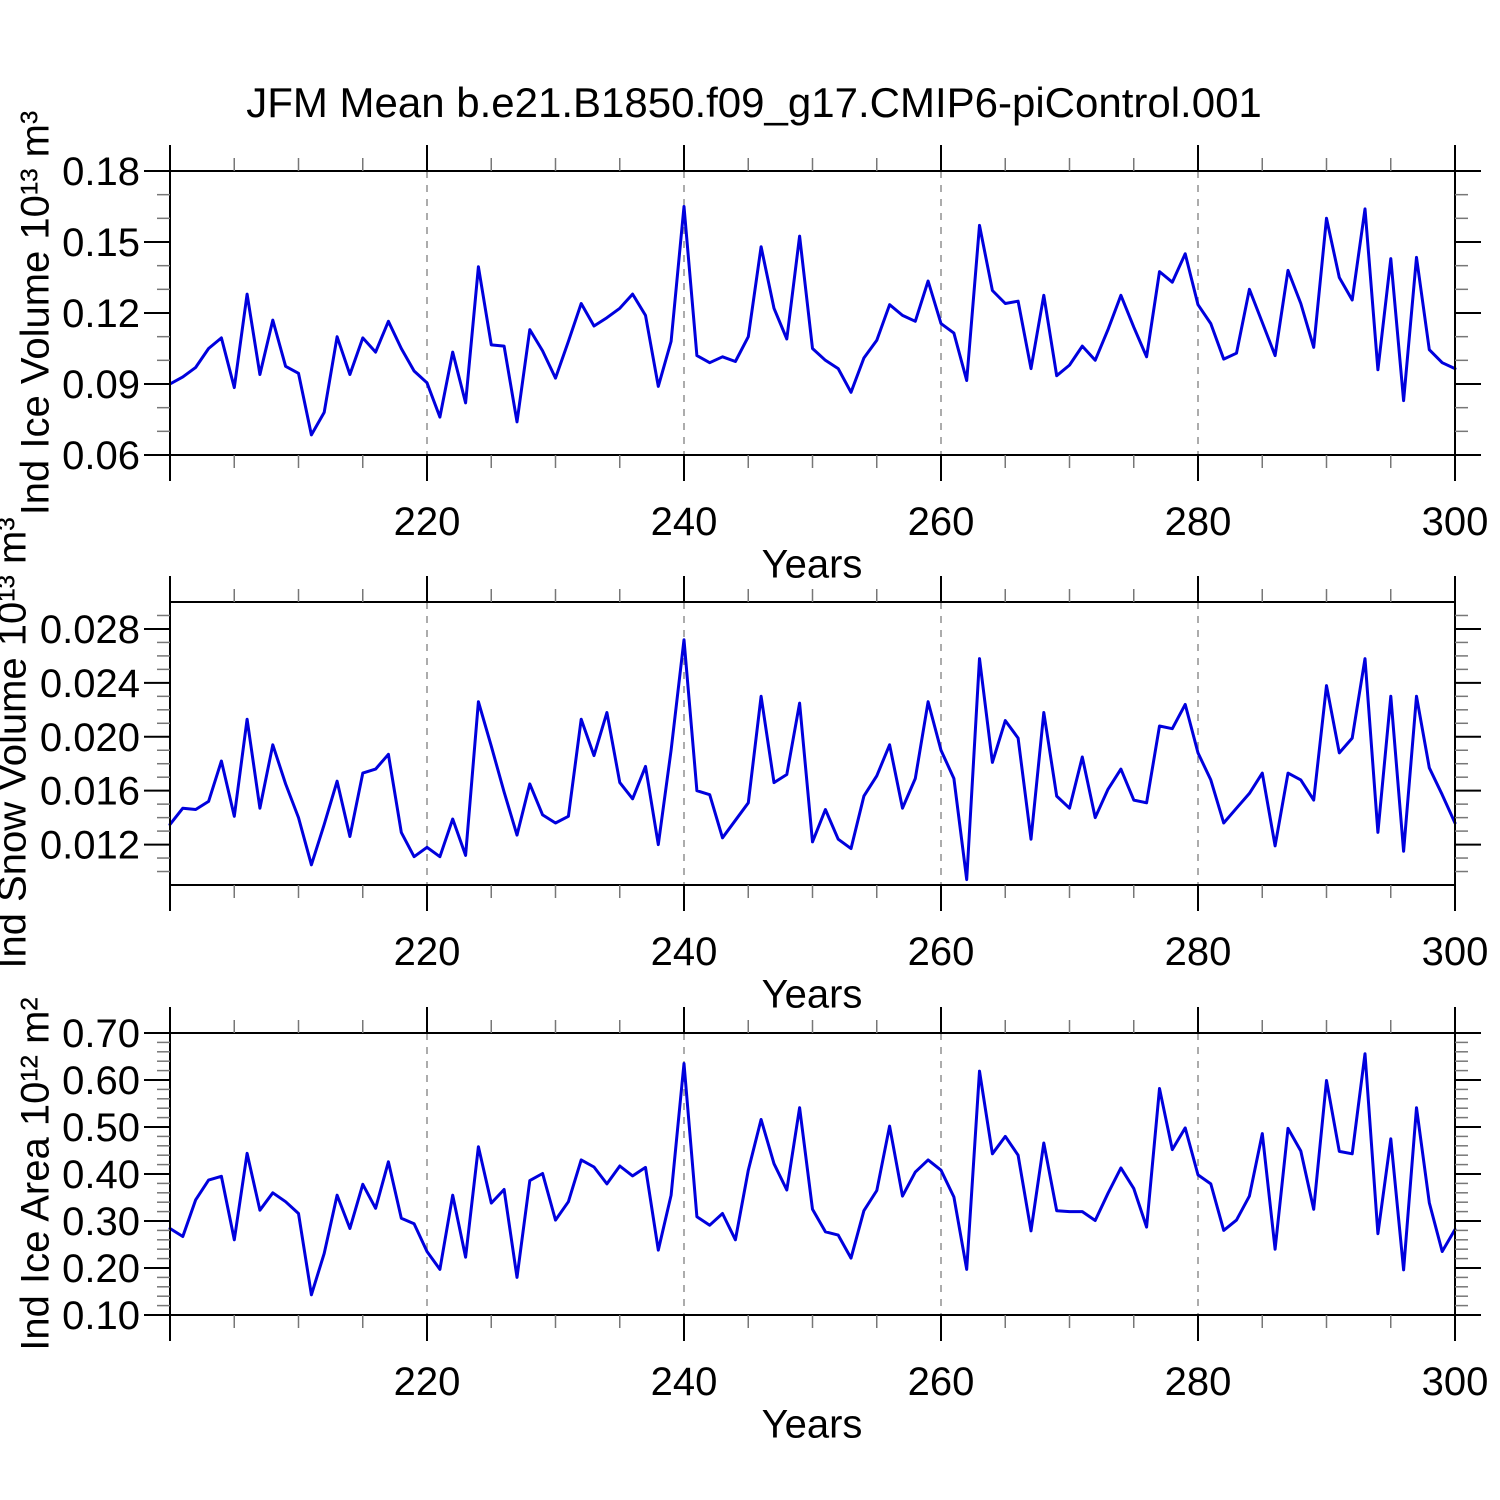 This screenshot has height=1500, width=1500. What do you see at coordinates (101, 1175) in the screenshot?
I see `y-tick-label: 0.40` at bounding box center [101, 1175].